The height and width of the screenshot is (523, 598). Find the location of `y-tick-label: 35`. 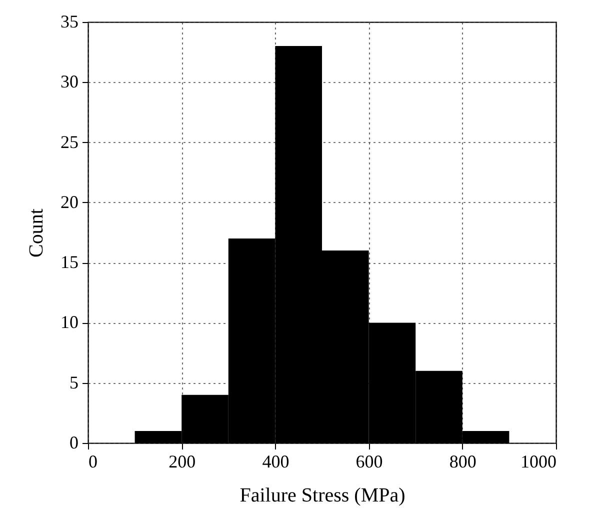

y-tick-label: 35 is located at coordinates (69, 22).